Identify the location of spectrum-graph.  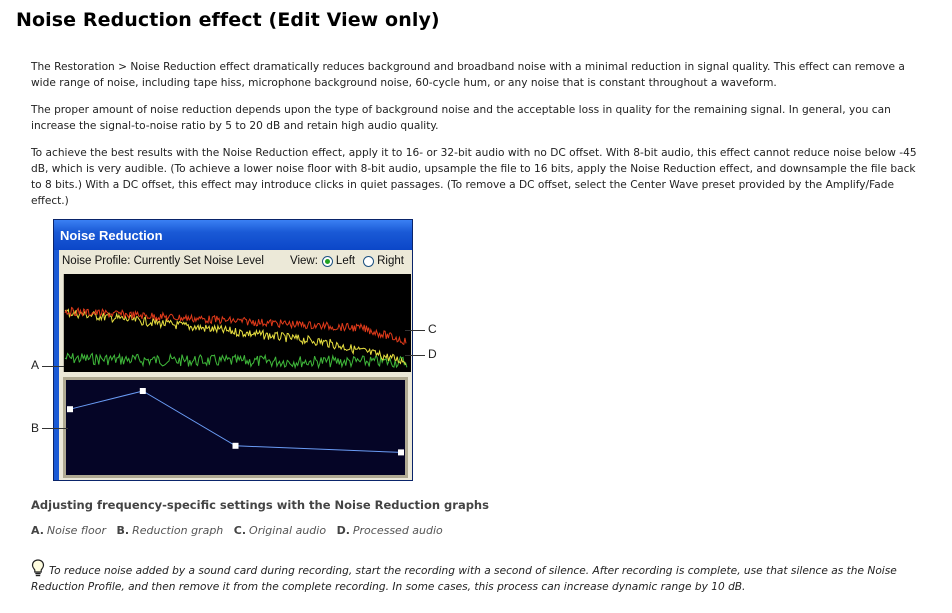
(235, 323).